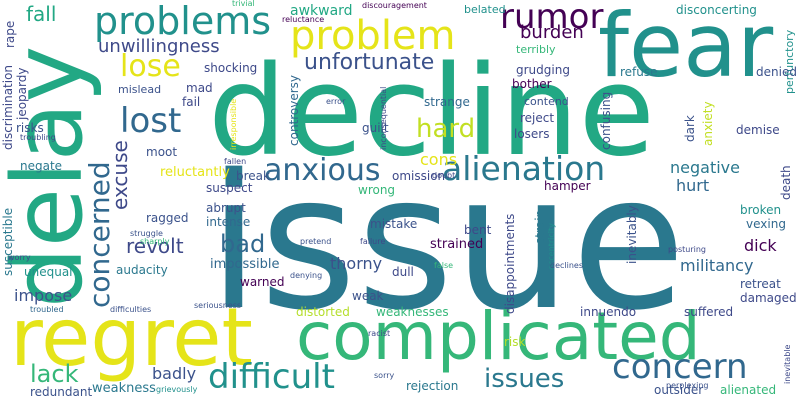 Image resolution: width=800 pixels, height=400 pixels. Describe the element at coordinates (231, 68) in the screenshot. I see `word-shocking: shocking` at that location.